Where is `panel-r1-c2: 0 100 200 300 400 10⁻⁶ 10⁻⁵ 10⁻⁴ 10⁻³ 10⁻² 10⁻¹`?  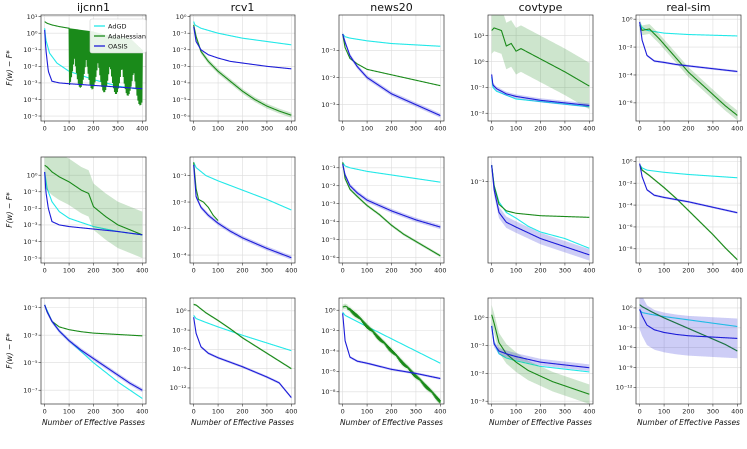
panel-r1-c2: 0 100 200 300 400 10⁻⁶ 10⁻⁵ 10⁻⁴ 10⁻³ 10⁻² 10⁻¹ is located at coordinates (384, 215).